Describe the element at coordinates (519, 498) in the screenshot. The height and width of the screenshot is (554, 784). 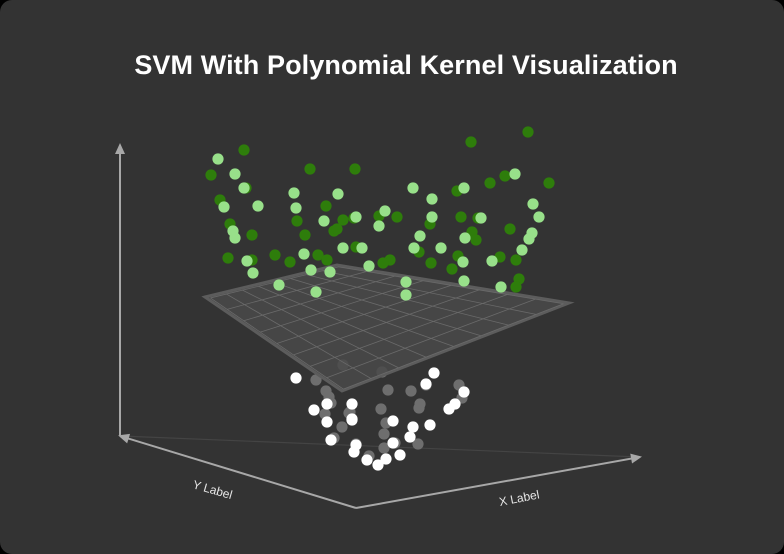
I see `x-axis-label: X Label` at that location.